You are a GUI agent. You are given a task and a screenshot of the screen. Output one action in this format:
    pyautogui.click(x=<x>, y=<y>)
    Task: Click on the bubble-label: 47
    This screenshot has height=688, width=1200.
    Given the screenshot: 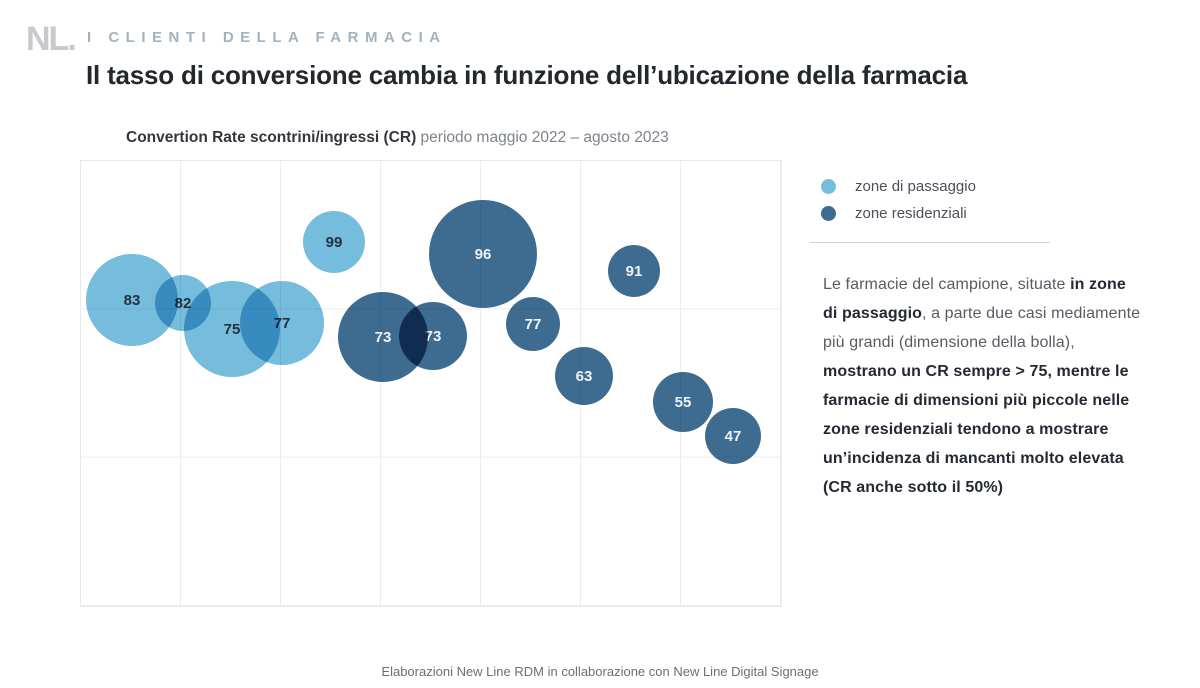 What is the action you would take?
    pyautogui.click(x=733, y=436)
    